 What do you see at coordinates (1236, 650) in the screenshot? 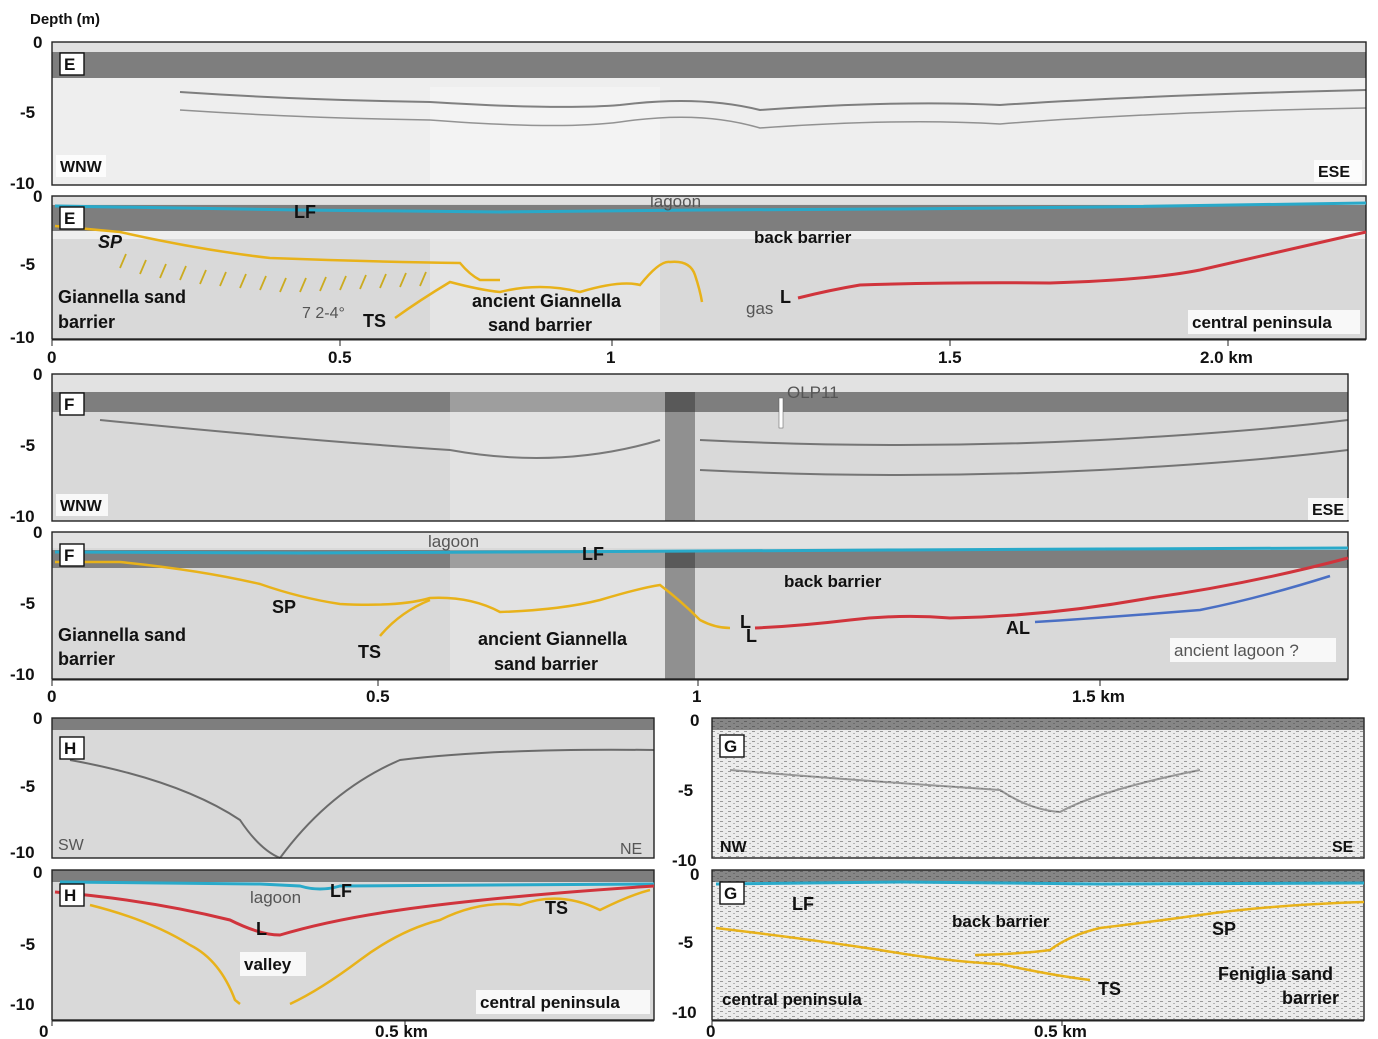
I see `label-ancient-lagoon: ancient lagoon ?` at bounding box center [1236, 650].